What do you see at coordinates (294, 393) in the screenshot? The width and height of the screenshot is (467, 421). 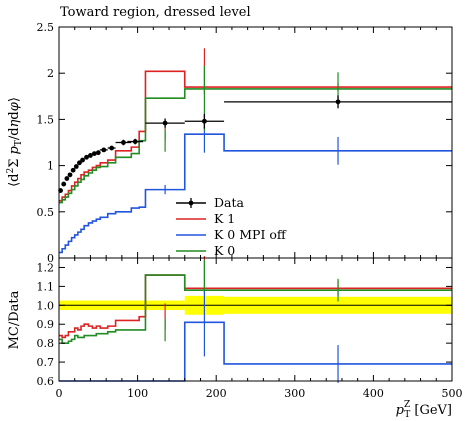 I see `x-tick-label: 300` at bounding box center [294, 393].